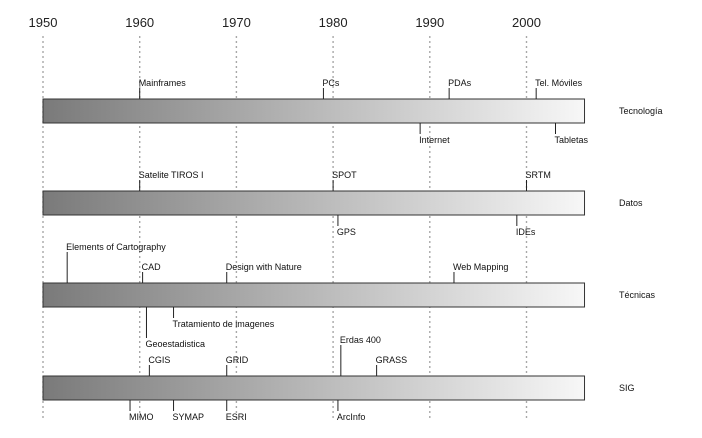 The width and height of the screenshot is (702, 438). Describe the element at coordinates (116, 247) in the screenshot. I see `event-label-elements-of-cartography: Elements of Cartography` at that location.